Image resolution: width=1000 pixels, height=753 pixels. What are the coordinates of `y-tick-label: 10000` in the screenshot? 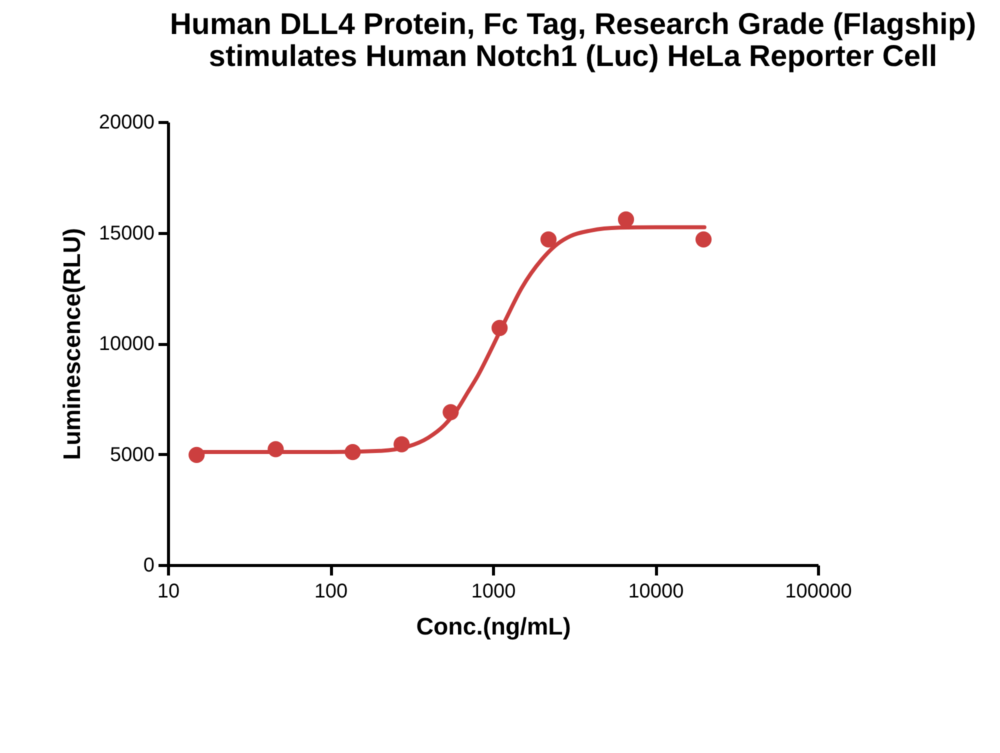 It's located at (126, 344).